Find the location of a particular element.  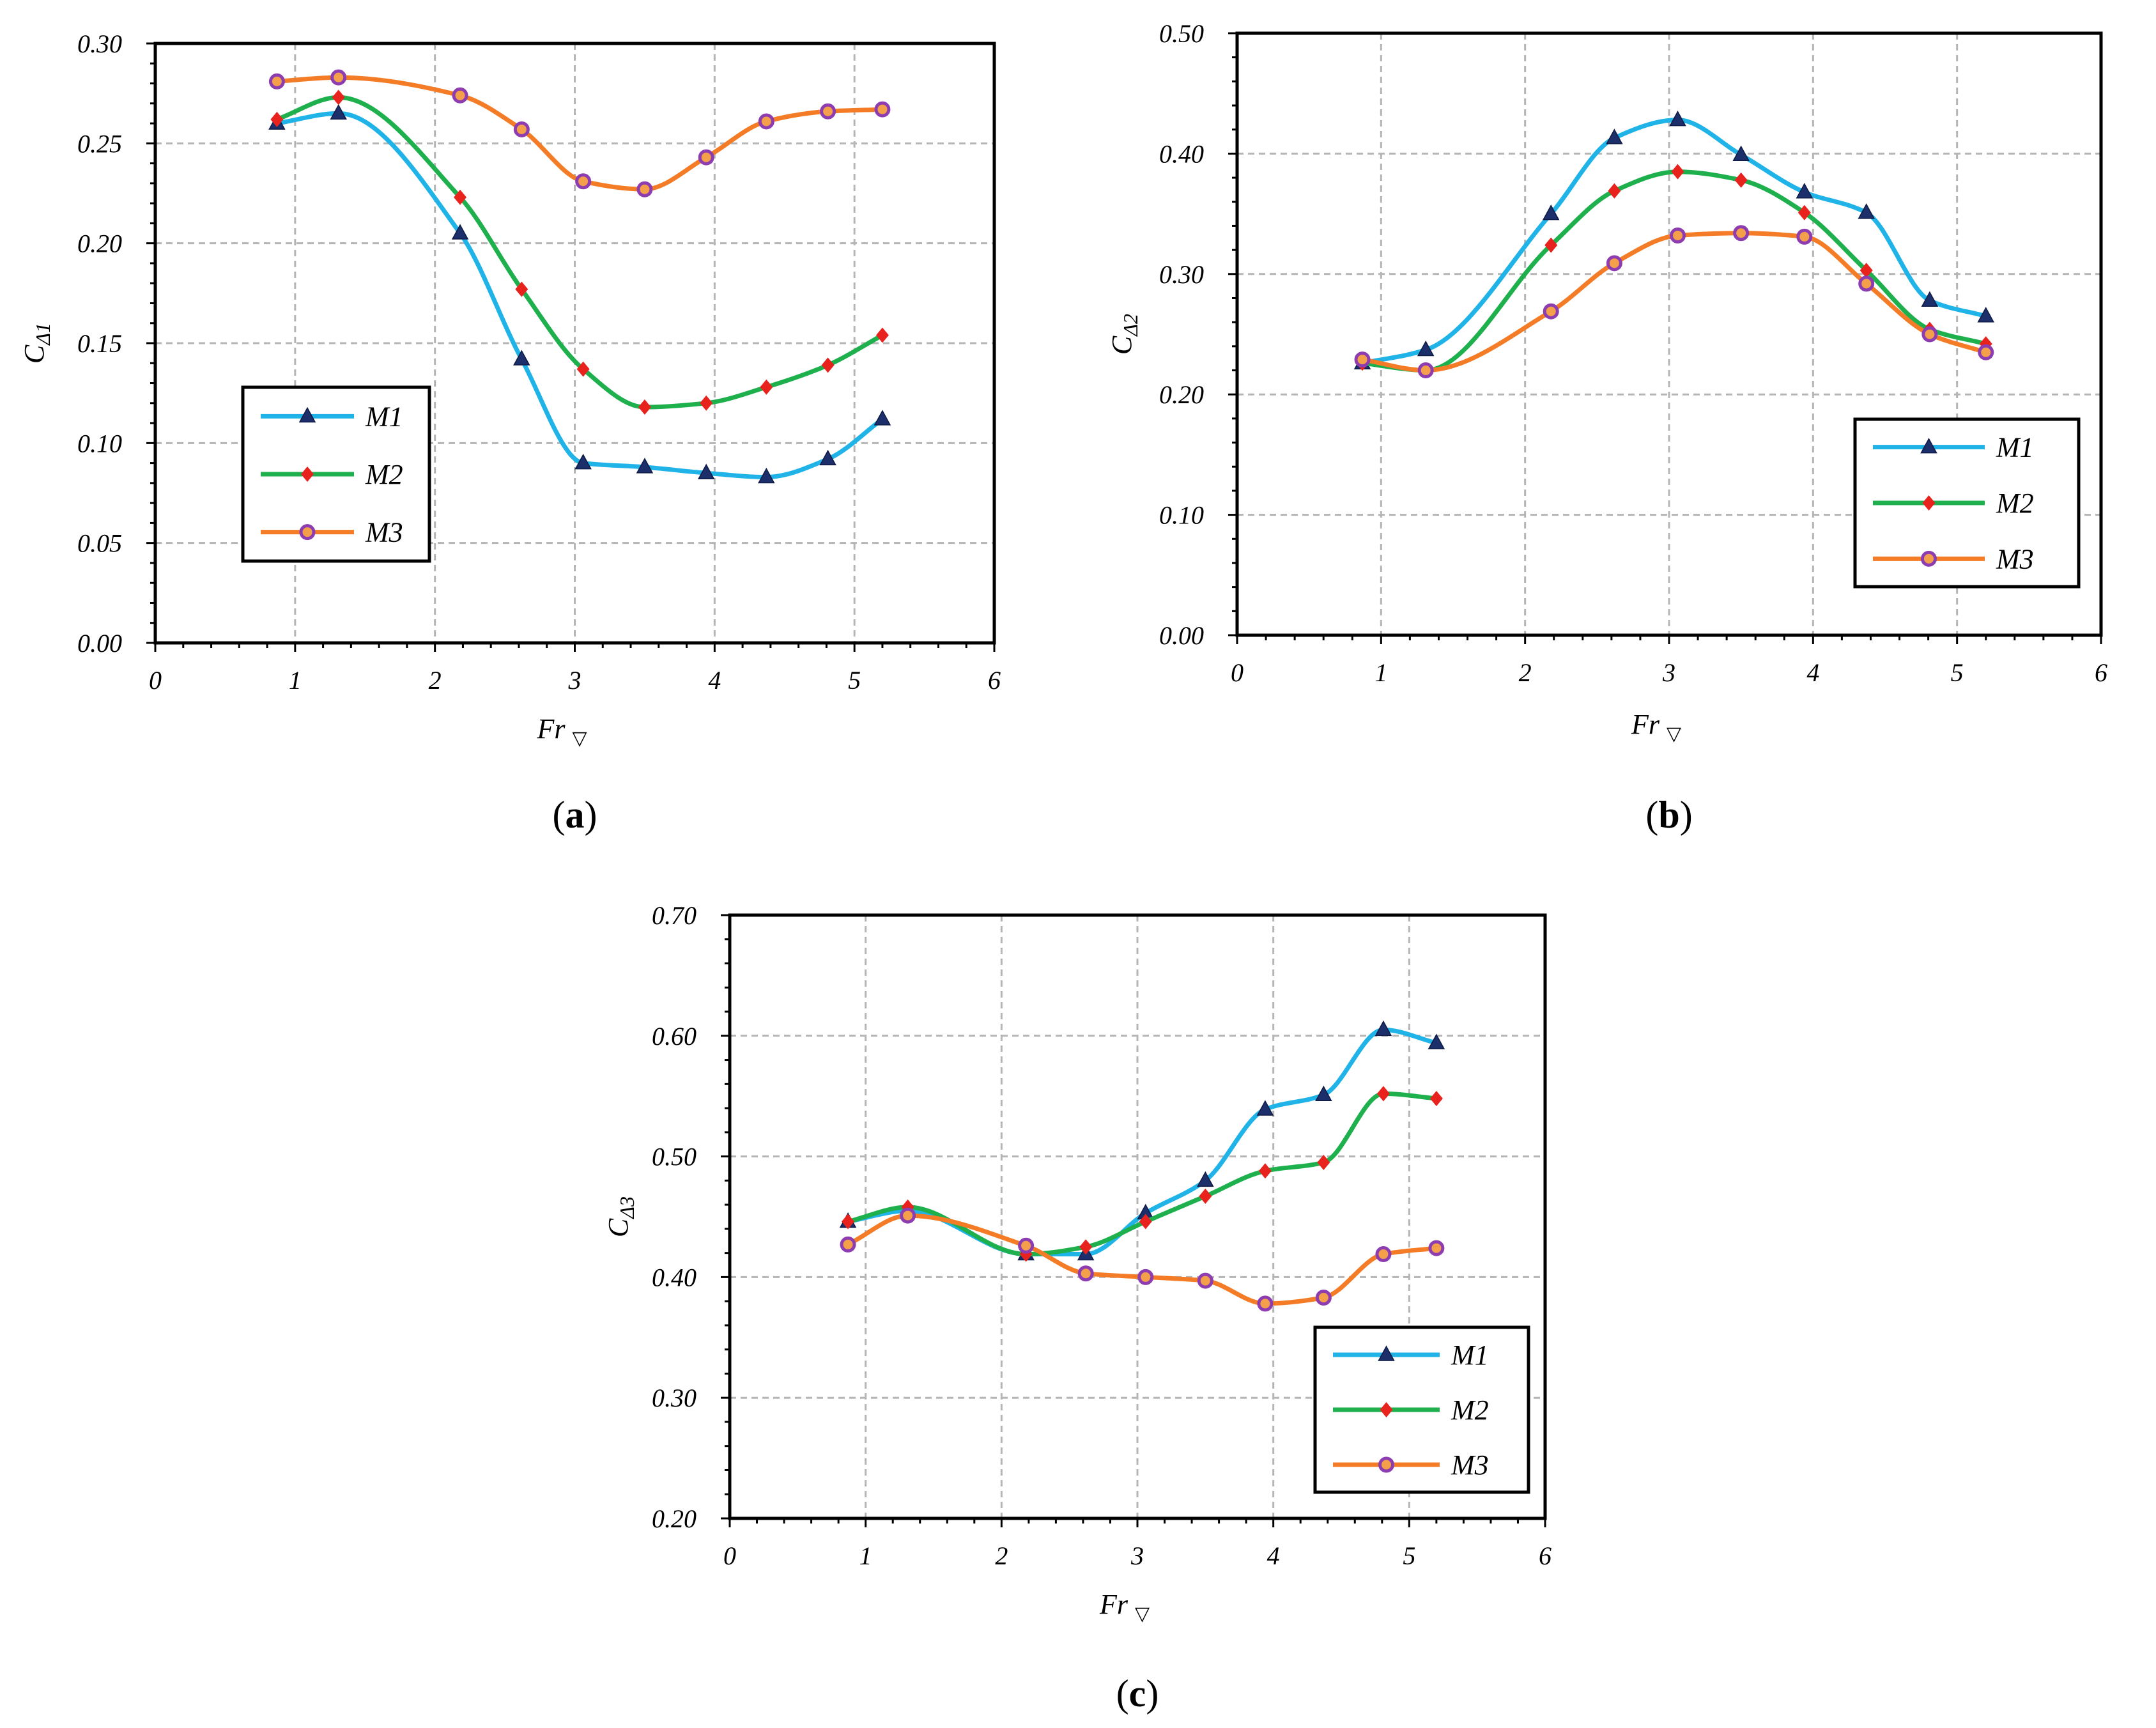

legend: M1 M2 M3 is located at coordinates (336, 474).